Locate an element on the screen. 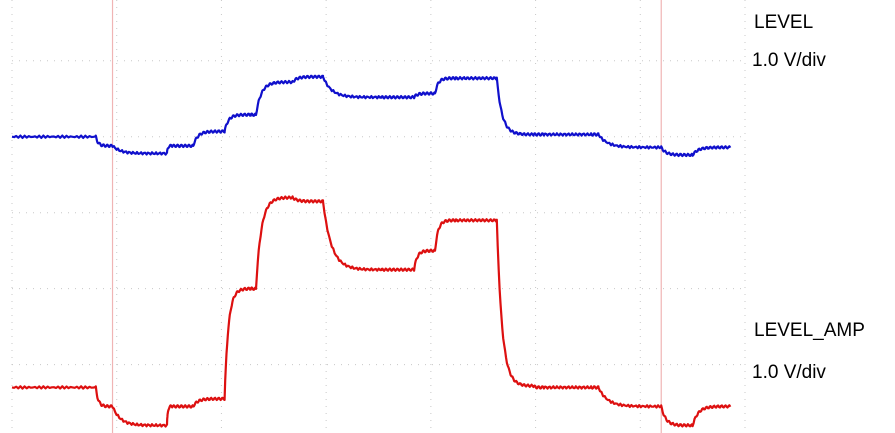 This screenshot has height=433, width=895. series-scale-level-amp: 1.0 V/div is located at coordinates (789, 372).